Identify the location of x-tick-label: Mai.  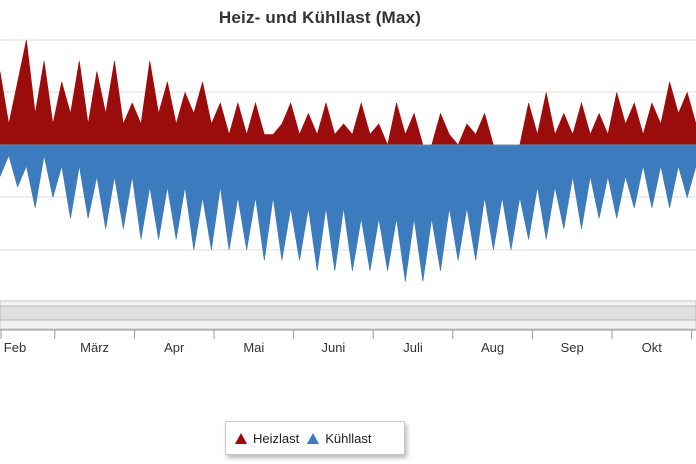
(253, 347).